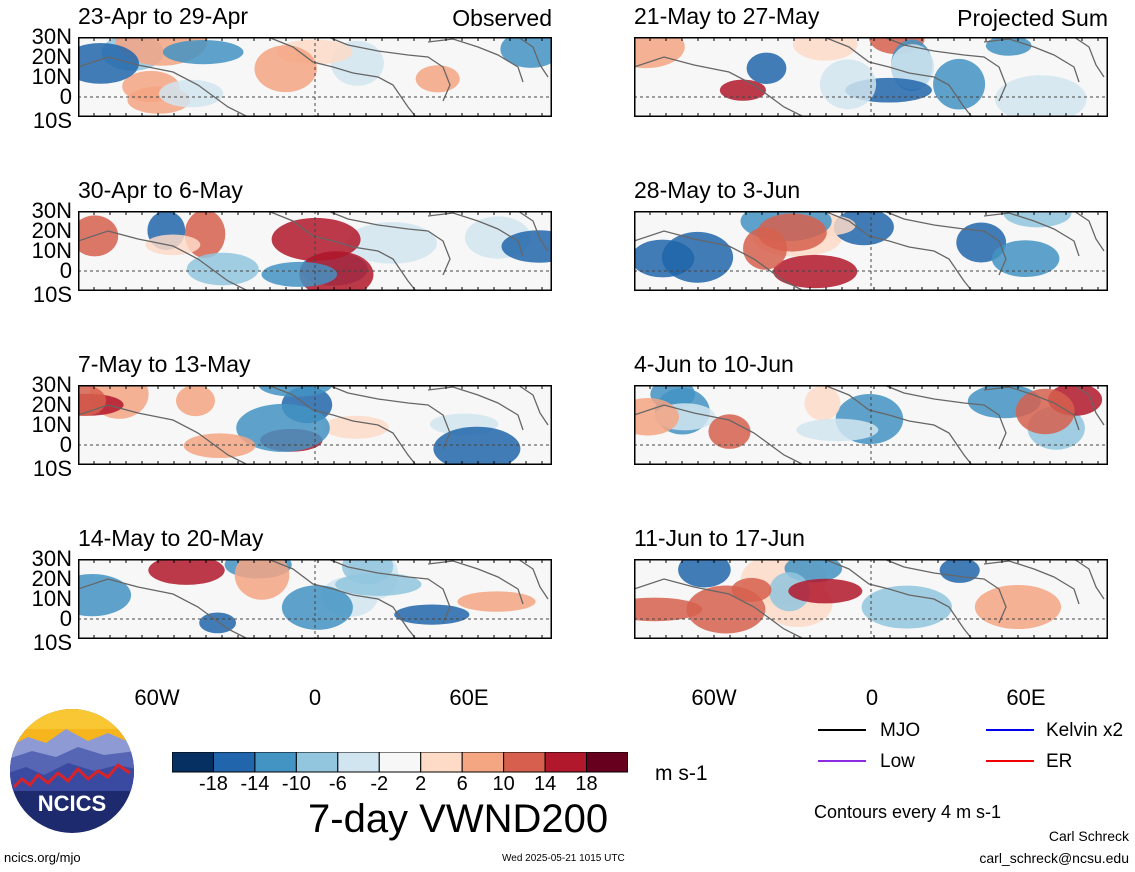 Image resolution: width=1135 pixels, height=872 pixels. I want to click on legend-label-mjo: MJO, so click(900, 730).